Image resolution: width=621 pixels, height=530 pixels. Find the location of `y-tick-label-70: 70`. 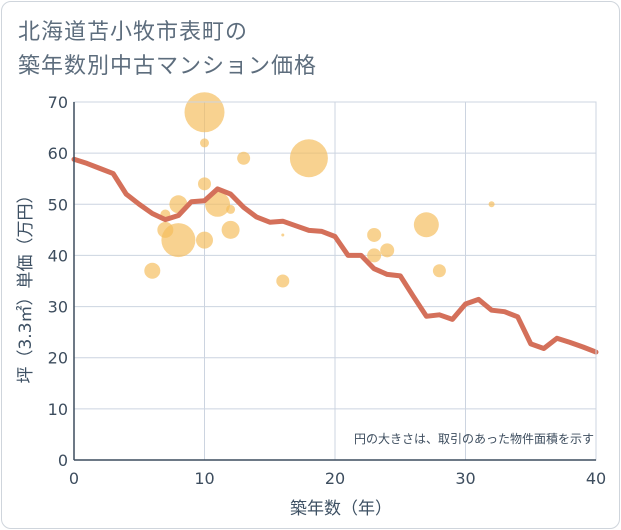

y-tick-label-70: 70 is located at coordinates (58, 102).